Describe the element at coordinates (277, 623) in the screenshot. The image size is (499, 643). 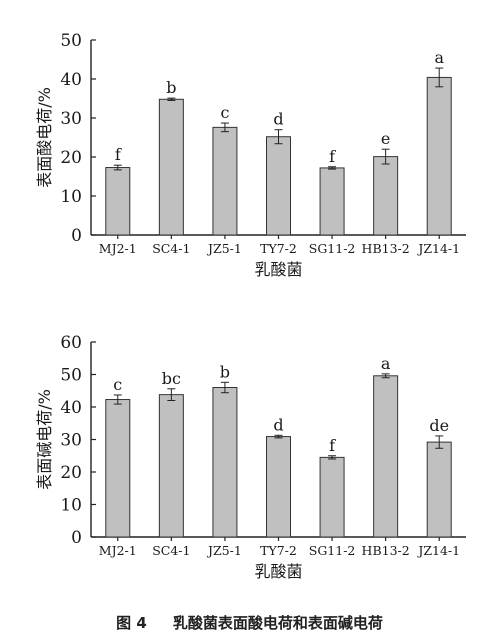
I see `figure-caption-text: 乳酸菌表面酸电荷和表面碱电荷` at that location.